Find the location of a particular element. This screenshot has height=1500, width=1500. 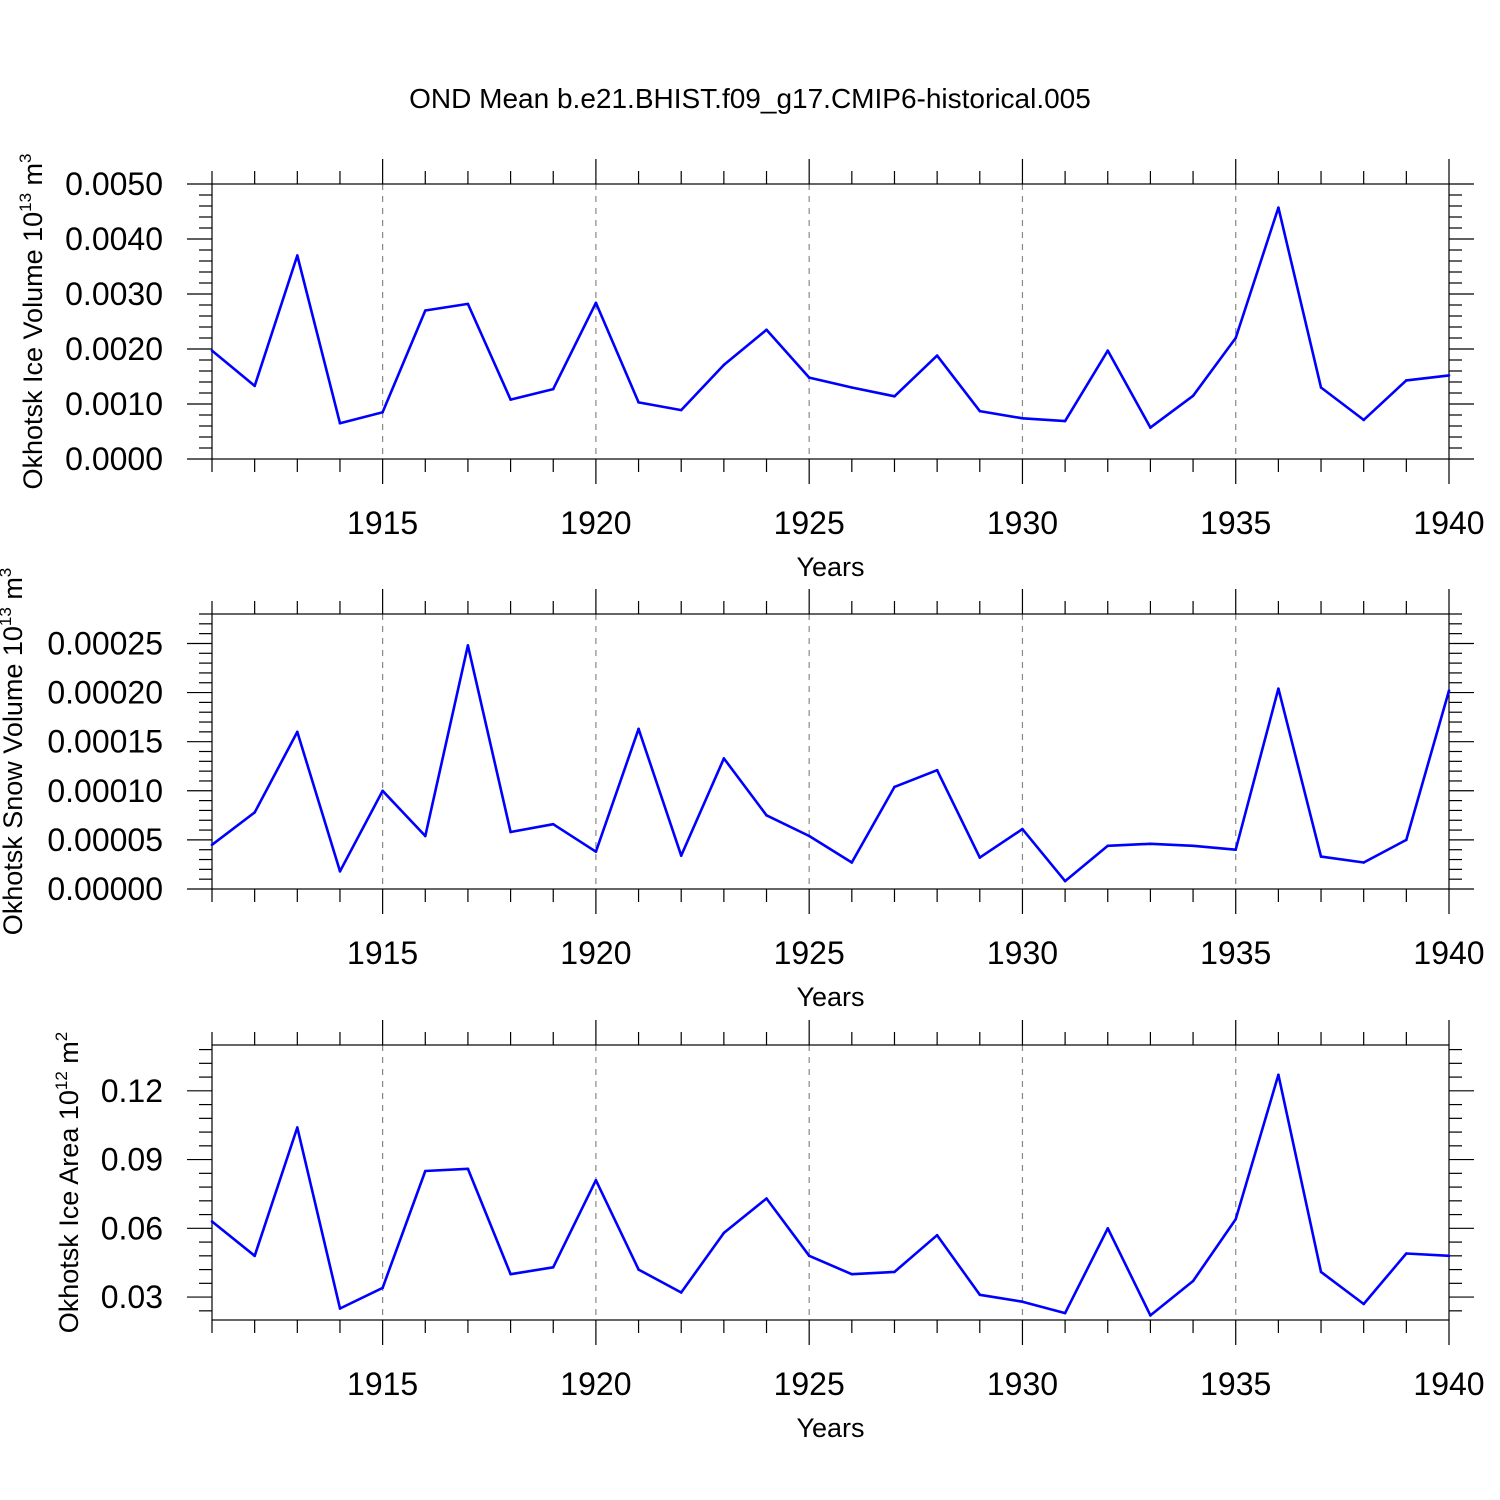

y-tick-label: 0.0000 is located at coordinates (114, 459).